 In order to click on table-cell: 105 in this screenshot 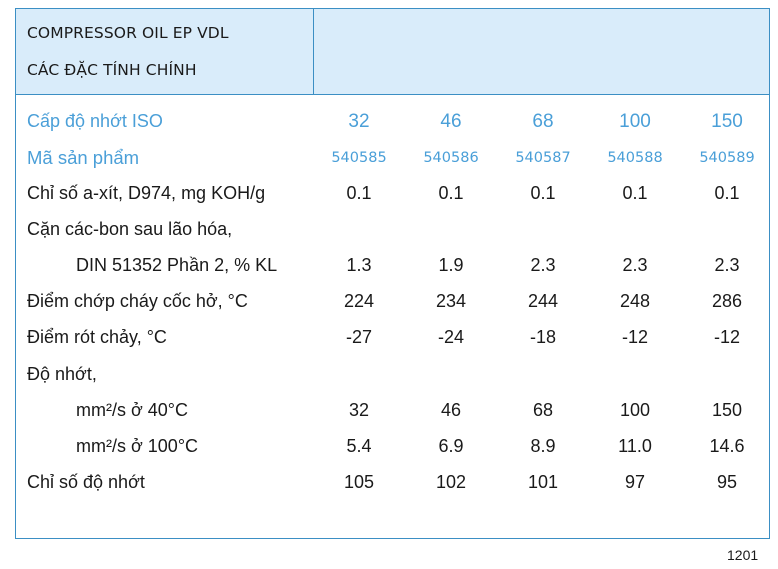, I will do `click(359, 482)`.